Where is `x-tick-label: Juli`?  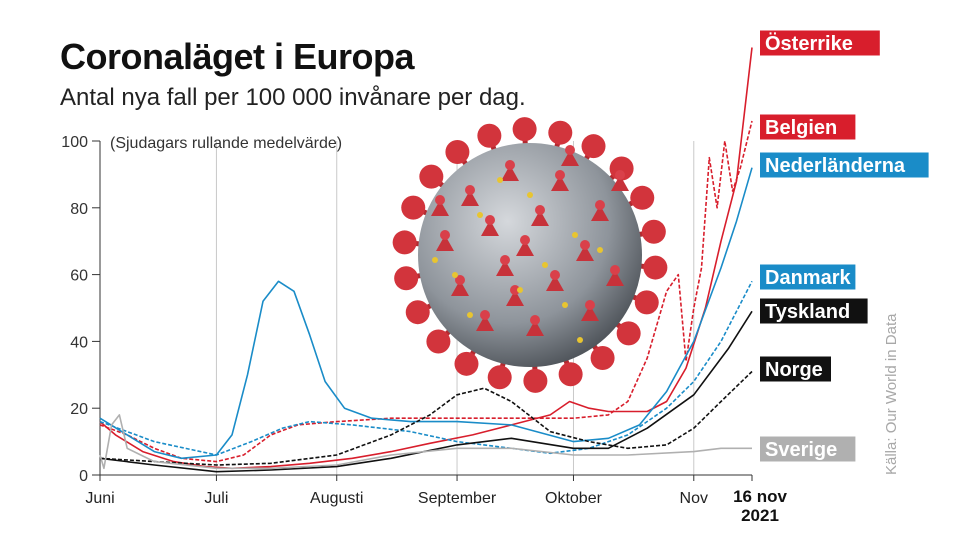 x-tick-label: Juli is located at coordinates (216, 498).